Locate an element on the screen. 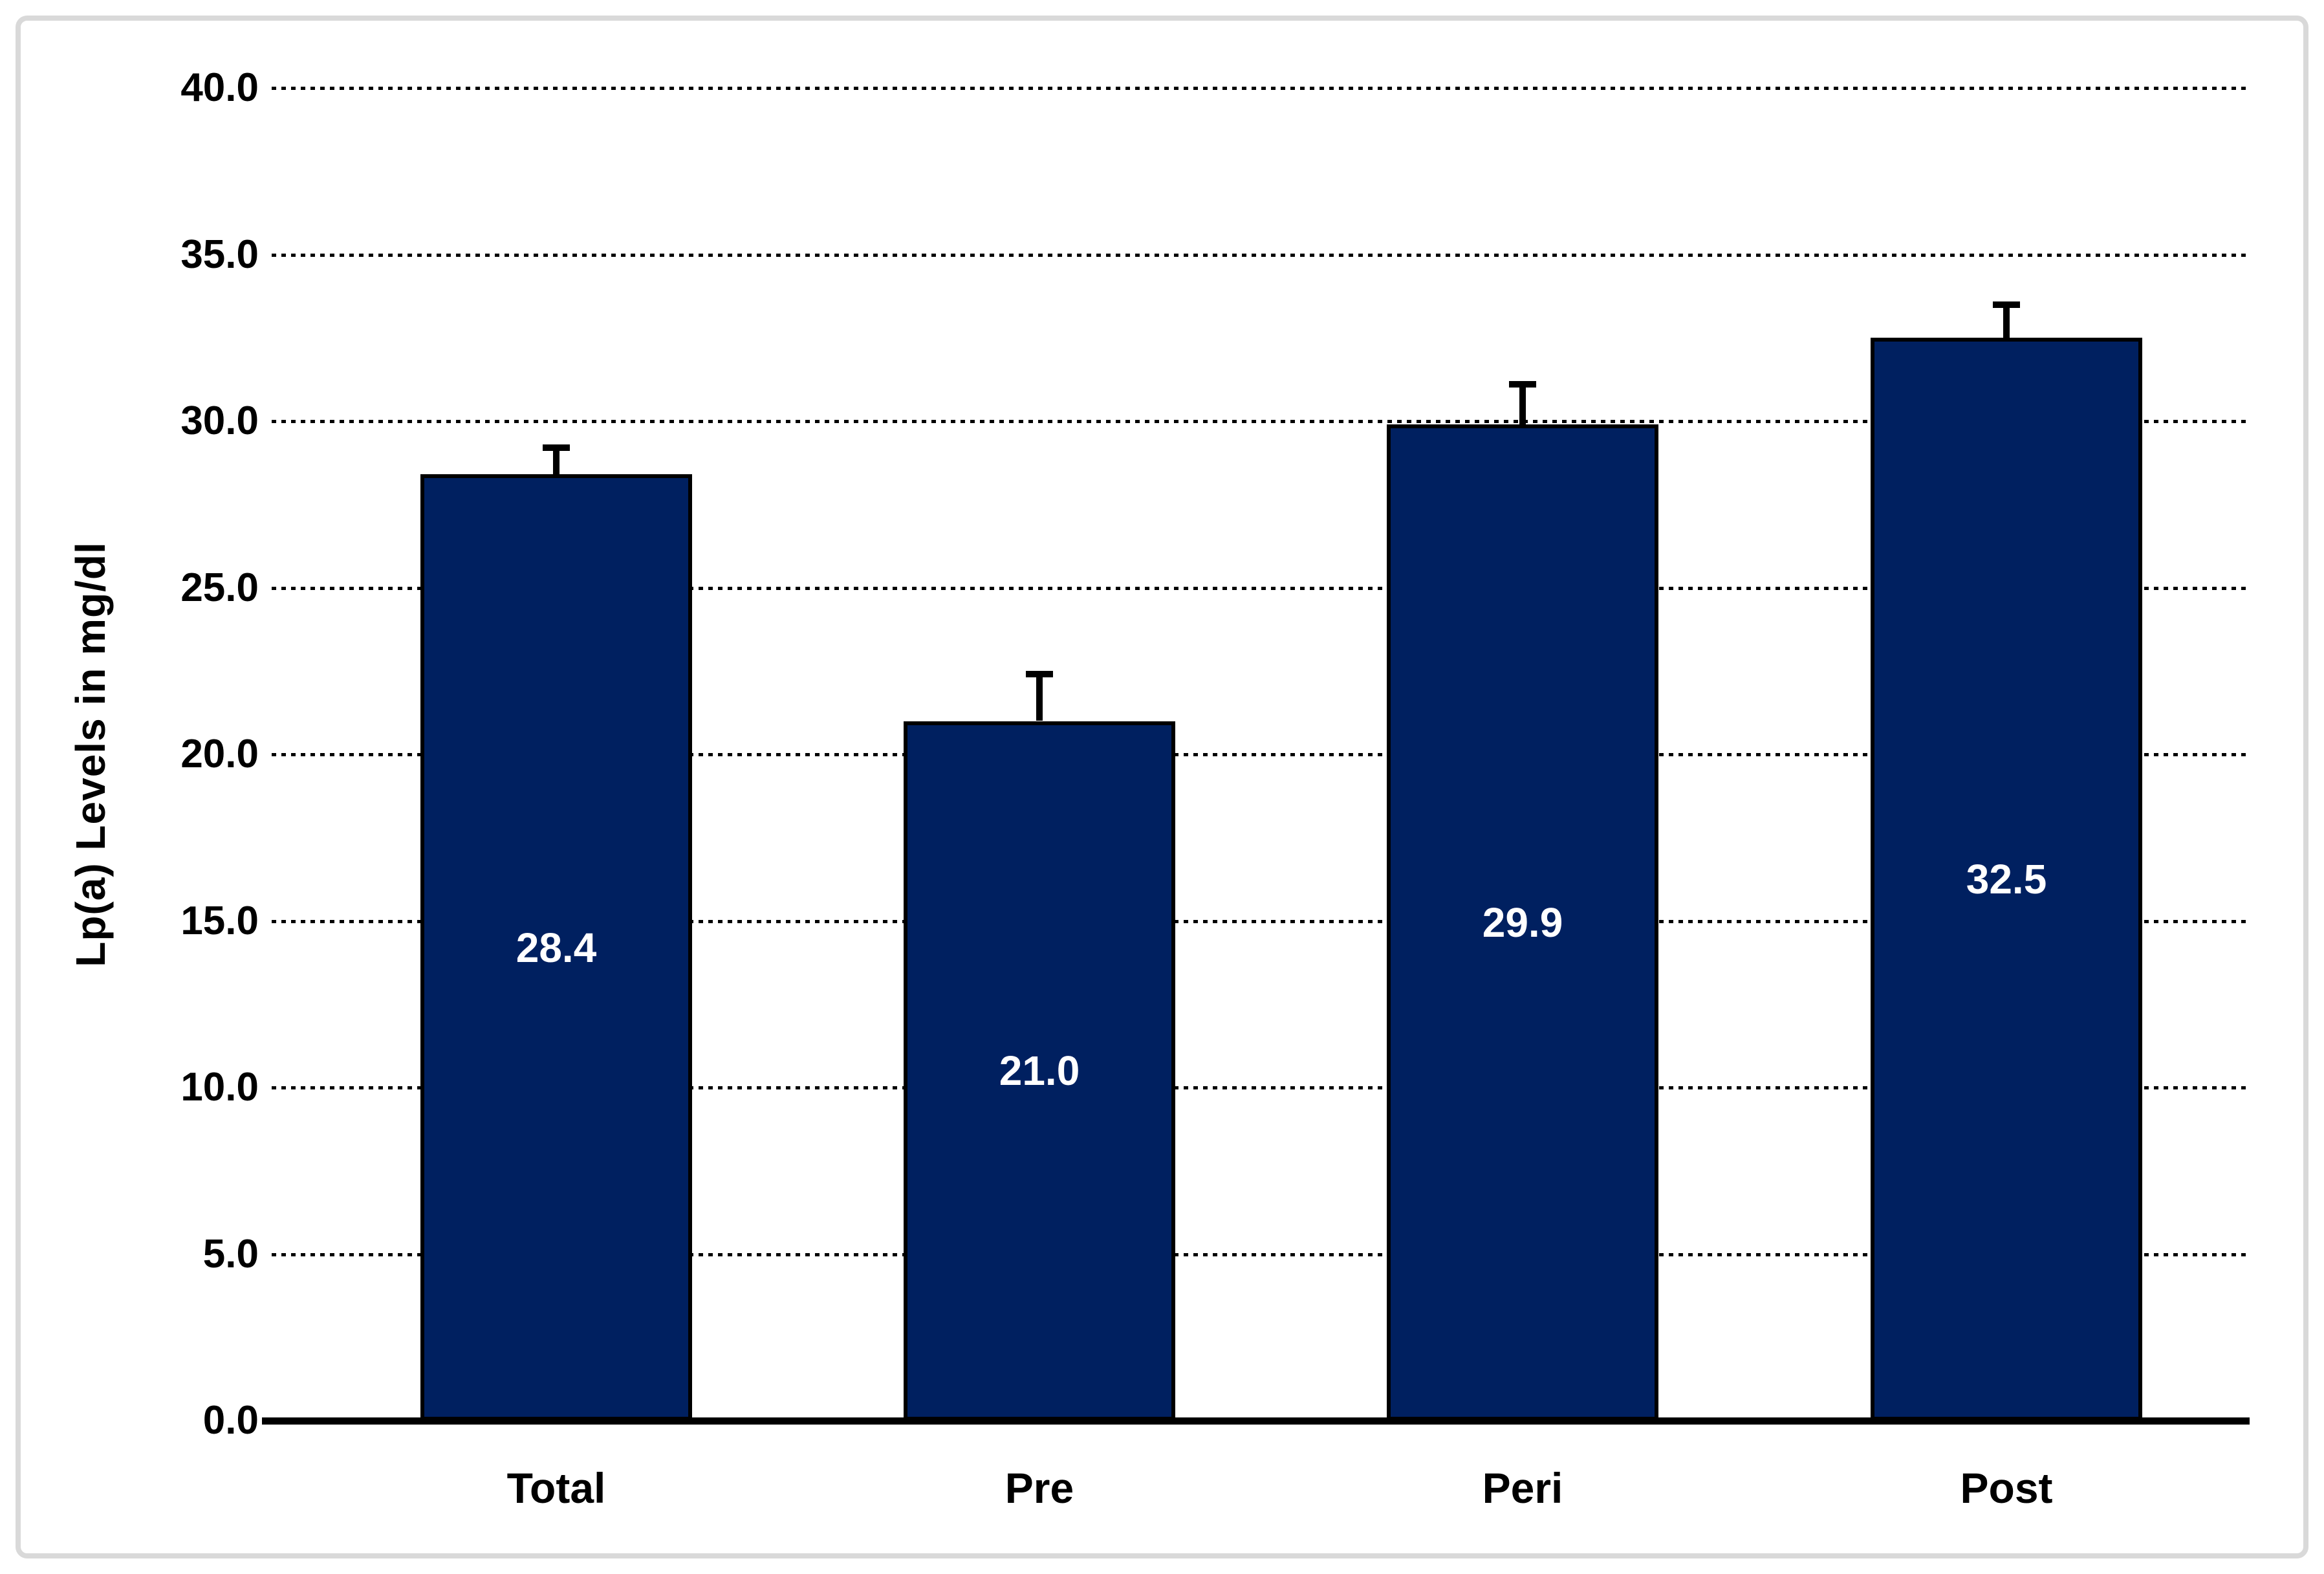  error-bar-whisker-peri is located at coordinates (1522, 405).